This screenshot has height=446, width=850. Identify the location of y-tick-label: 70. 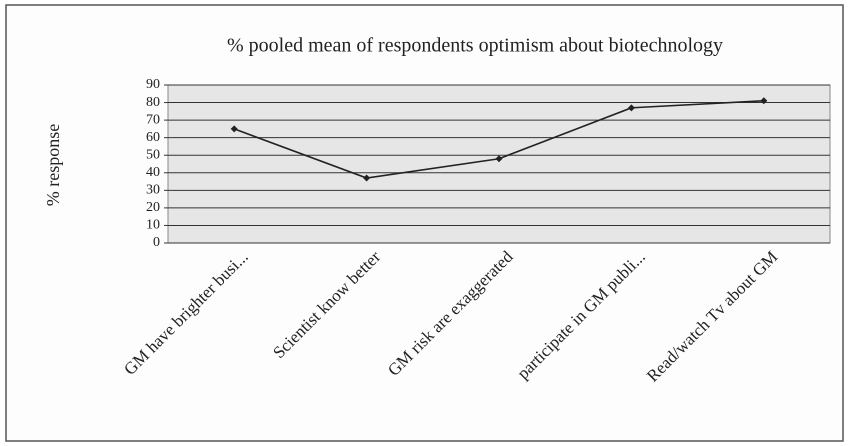
(153, 119).